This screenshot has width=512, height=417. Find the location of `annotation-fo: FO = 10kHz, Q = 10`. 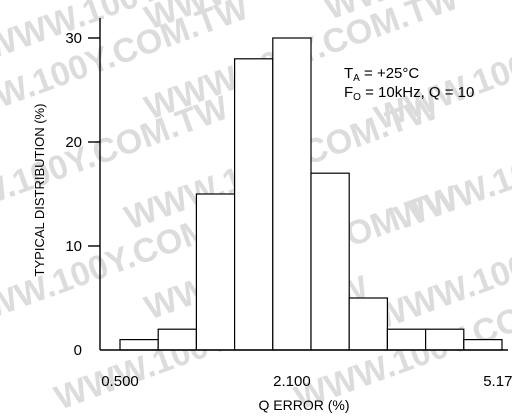

annotation-fo: FO = 10kHz, Q = 10 is located at coordinates (409, 93).